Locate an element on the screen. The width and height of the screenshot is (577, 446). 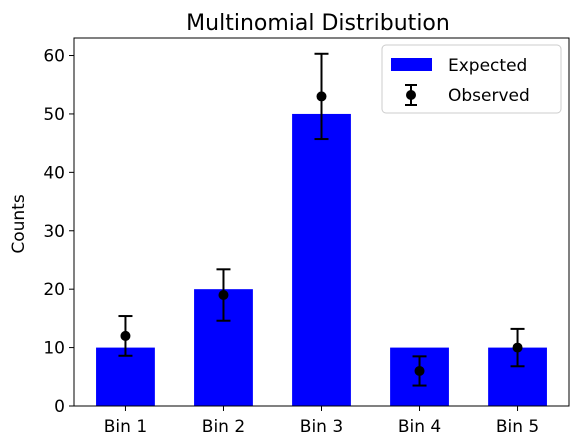
x-tick-label-1: Bin 1 is located at coordinates (125, 427).